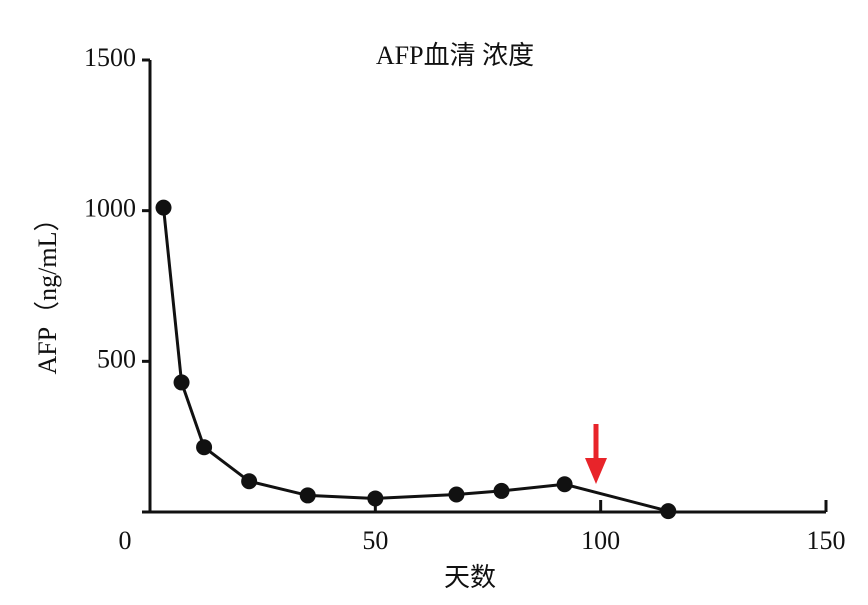  I want to click on x-tick-label: 0, so click(125, 540).